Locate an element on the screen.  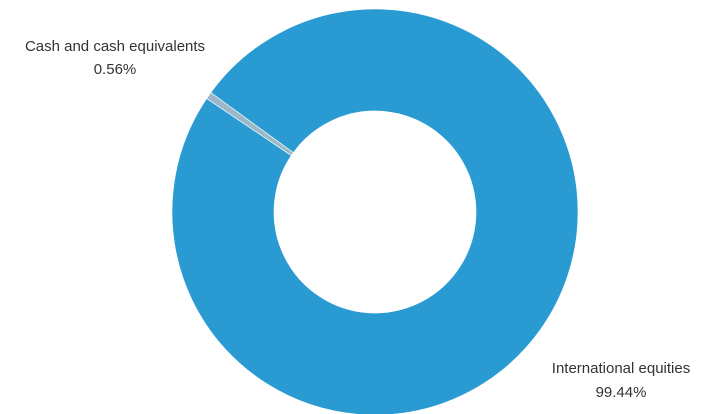
slice-value-cash: 0.56% is located at coordinates (115, 69).